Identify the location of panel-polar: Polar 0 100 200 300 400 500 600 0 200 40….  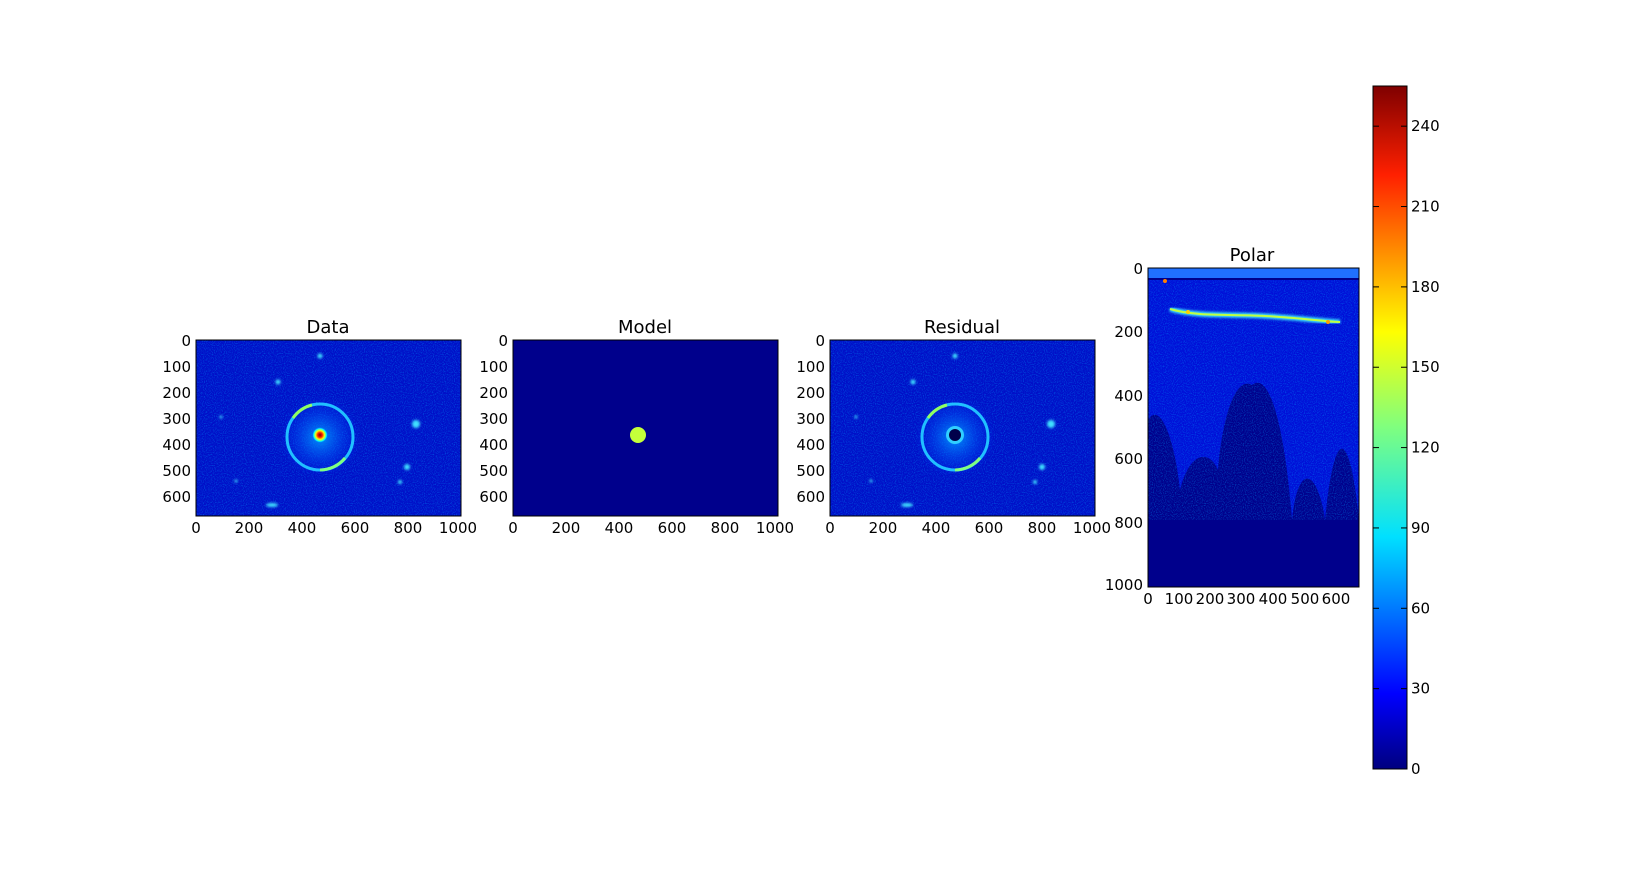
(1232, 426).